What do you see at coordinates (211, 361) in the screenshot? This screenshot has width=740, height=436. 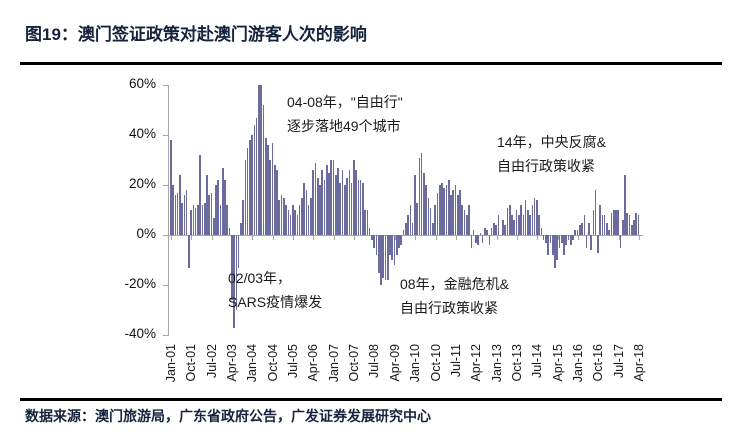 I see `x-axis-label: Jul-02` at bounding box center [211, 361].